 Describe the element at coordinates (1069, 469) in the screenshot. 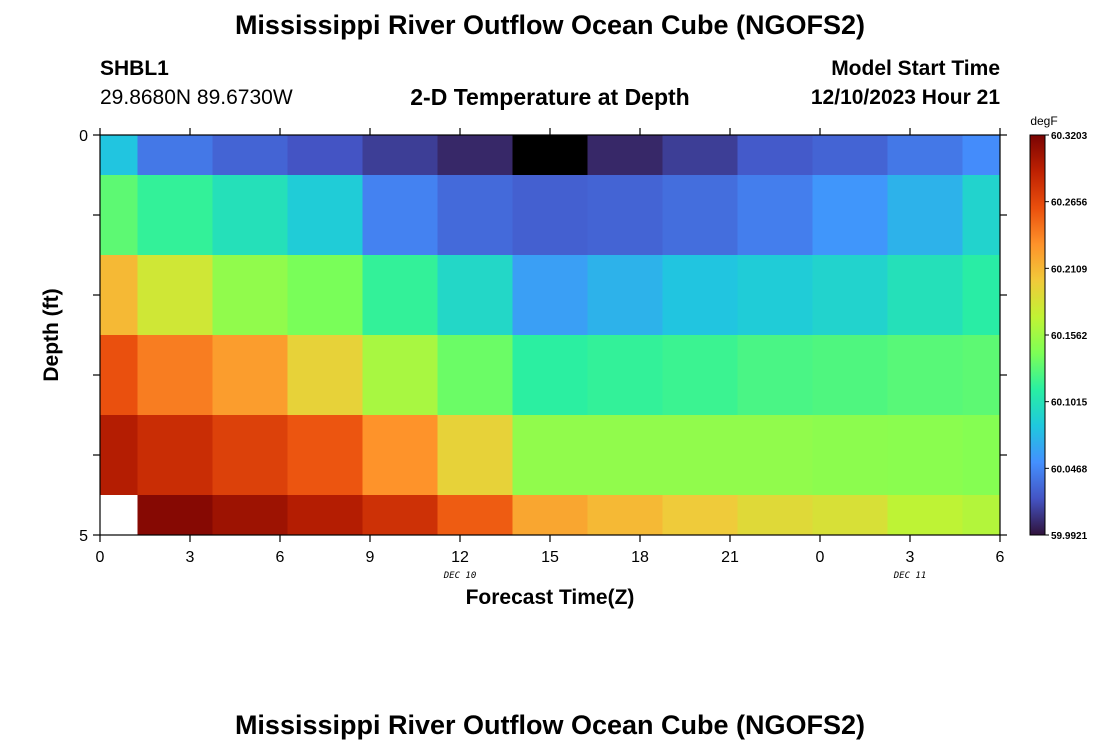

I see `colorbar-label: 60.0468` at that location.